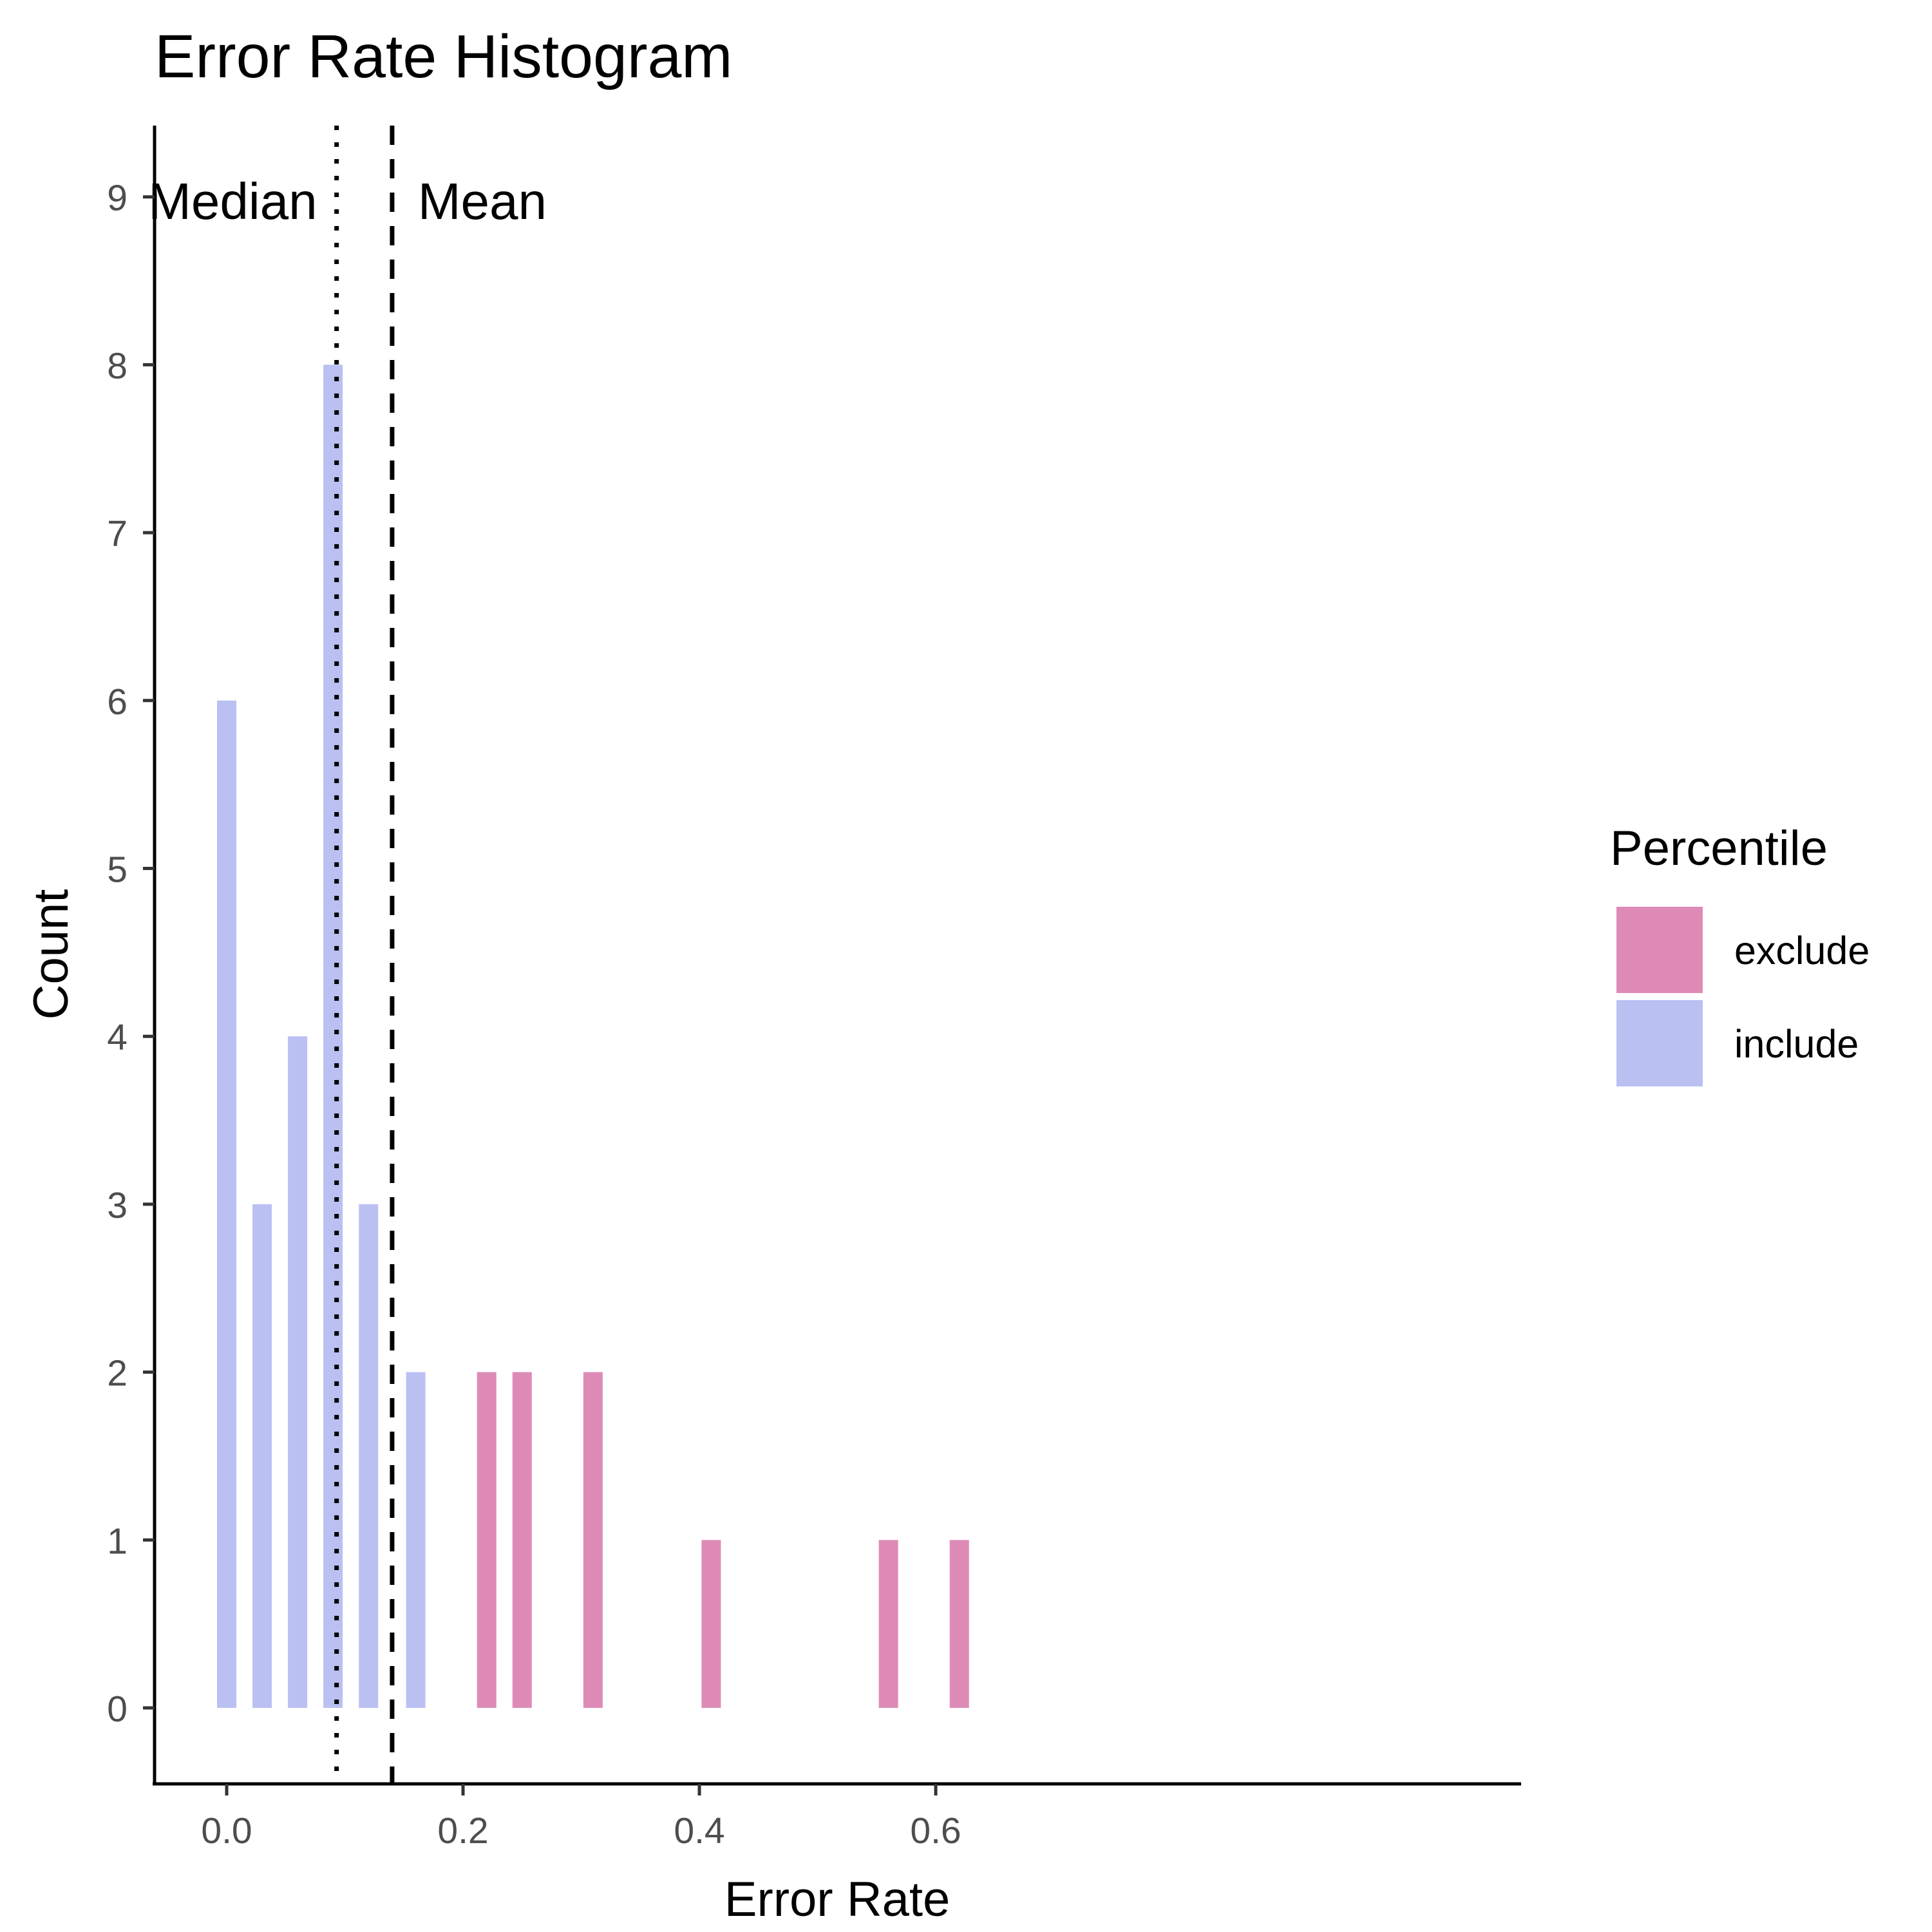  What do you see at coordinates (117, 870) in the screenshot?
I see `y-tick-label-5: 5` at bounding box center [117, 870].